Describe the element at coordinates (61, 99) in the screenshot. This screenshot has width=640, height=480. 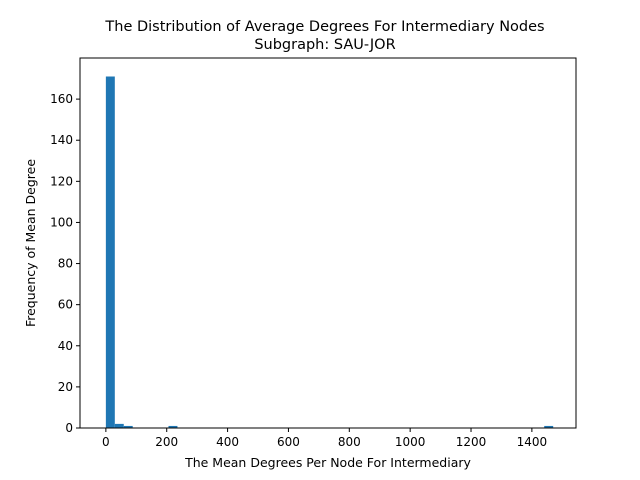
I see `y-tick-label: 160` at that location.